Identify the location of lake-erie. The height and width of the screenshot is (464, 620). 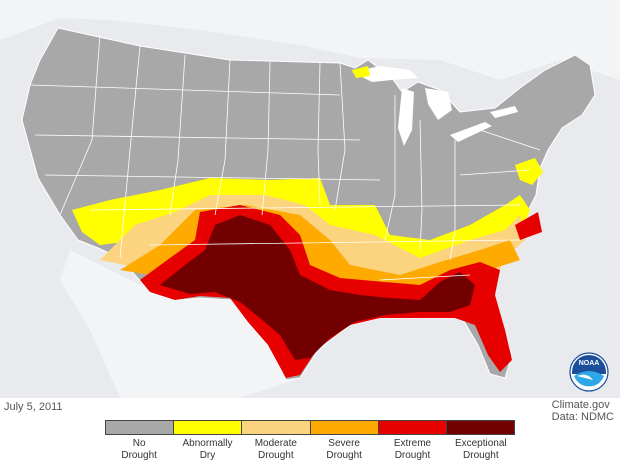
(471, 132).